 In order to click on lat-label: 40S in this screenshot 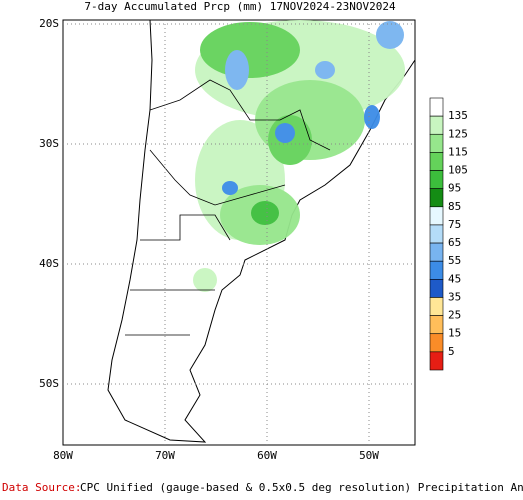, I will do `click(49, 263)`.